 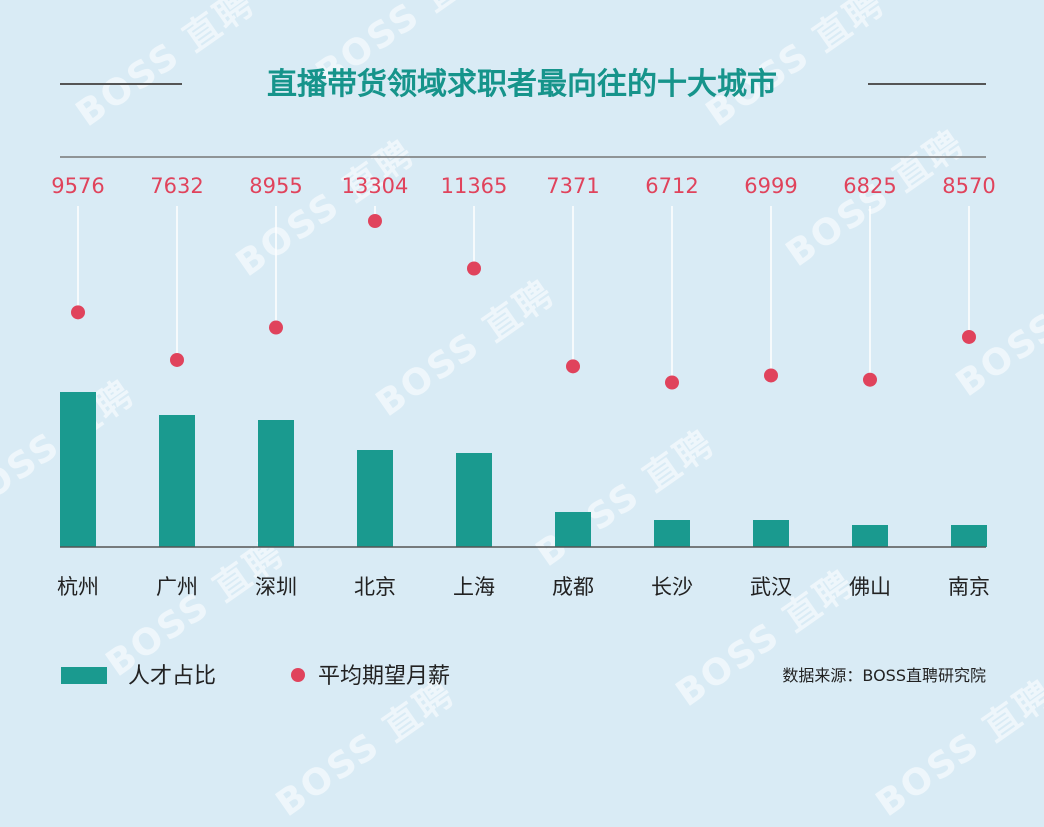 I want to click on salary-label: 6712, so click(x=671, y=186).